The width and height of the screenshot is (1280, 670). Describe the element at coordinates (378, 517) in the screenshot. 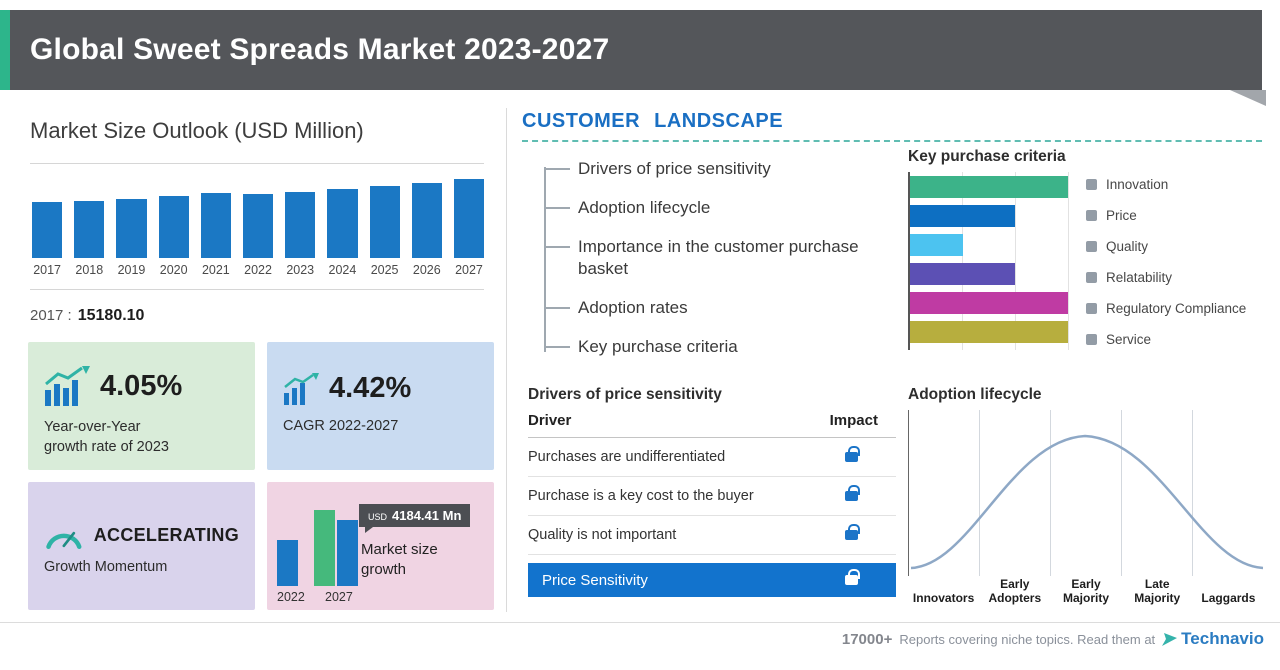

I see `badge-currency: USD` at that location.